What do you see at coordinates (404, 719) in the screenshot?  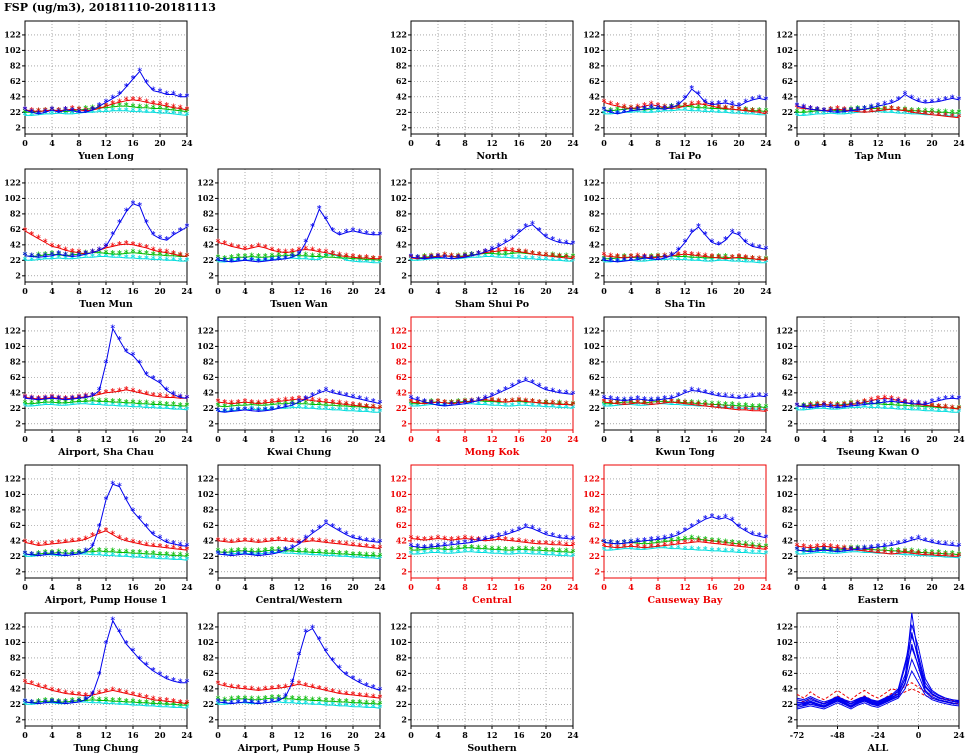 I see `svg-text: 2` at bounding box center [404, 719].